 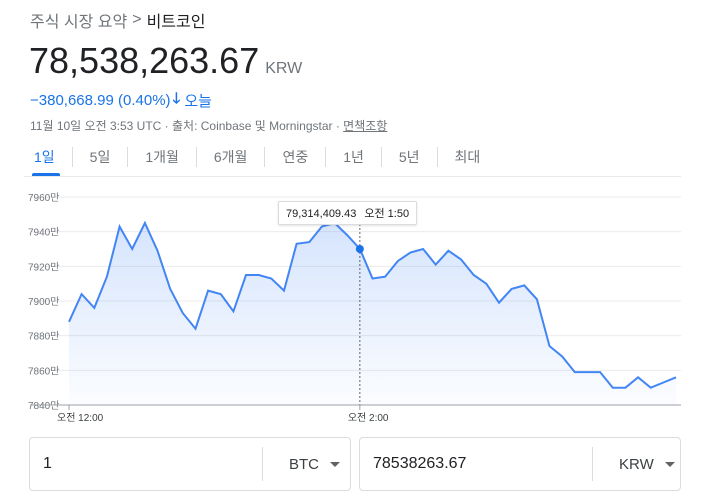 What do you see at coordinates (294, 157) in the screenshot?
I see `tab-range: 연중` at bounding box center [294, 157].